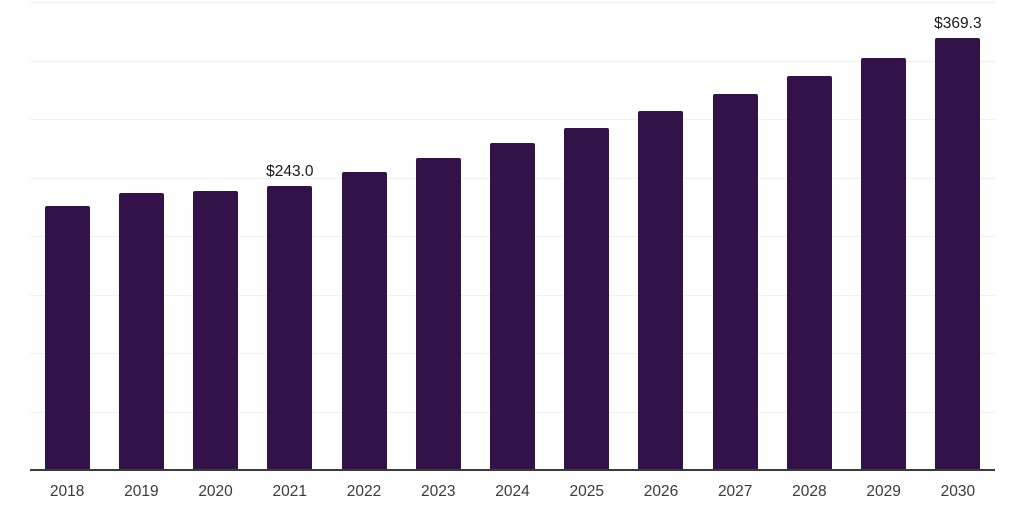 The image size is (1024, 512). Describe the element at coordinates (438, 313) in the screenshot. I see `bar-2023` at that location.